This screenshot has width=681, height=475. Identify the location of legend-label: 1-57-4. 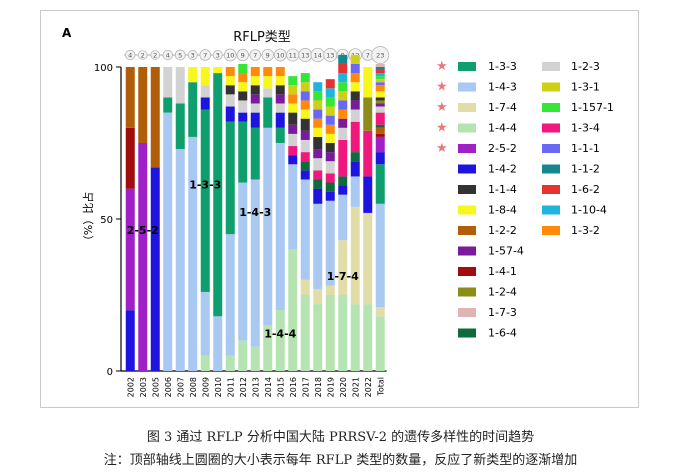
(506, 251).